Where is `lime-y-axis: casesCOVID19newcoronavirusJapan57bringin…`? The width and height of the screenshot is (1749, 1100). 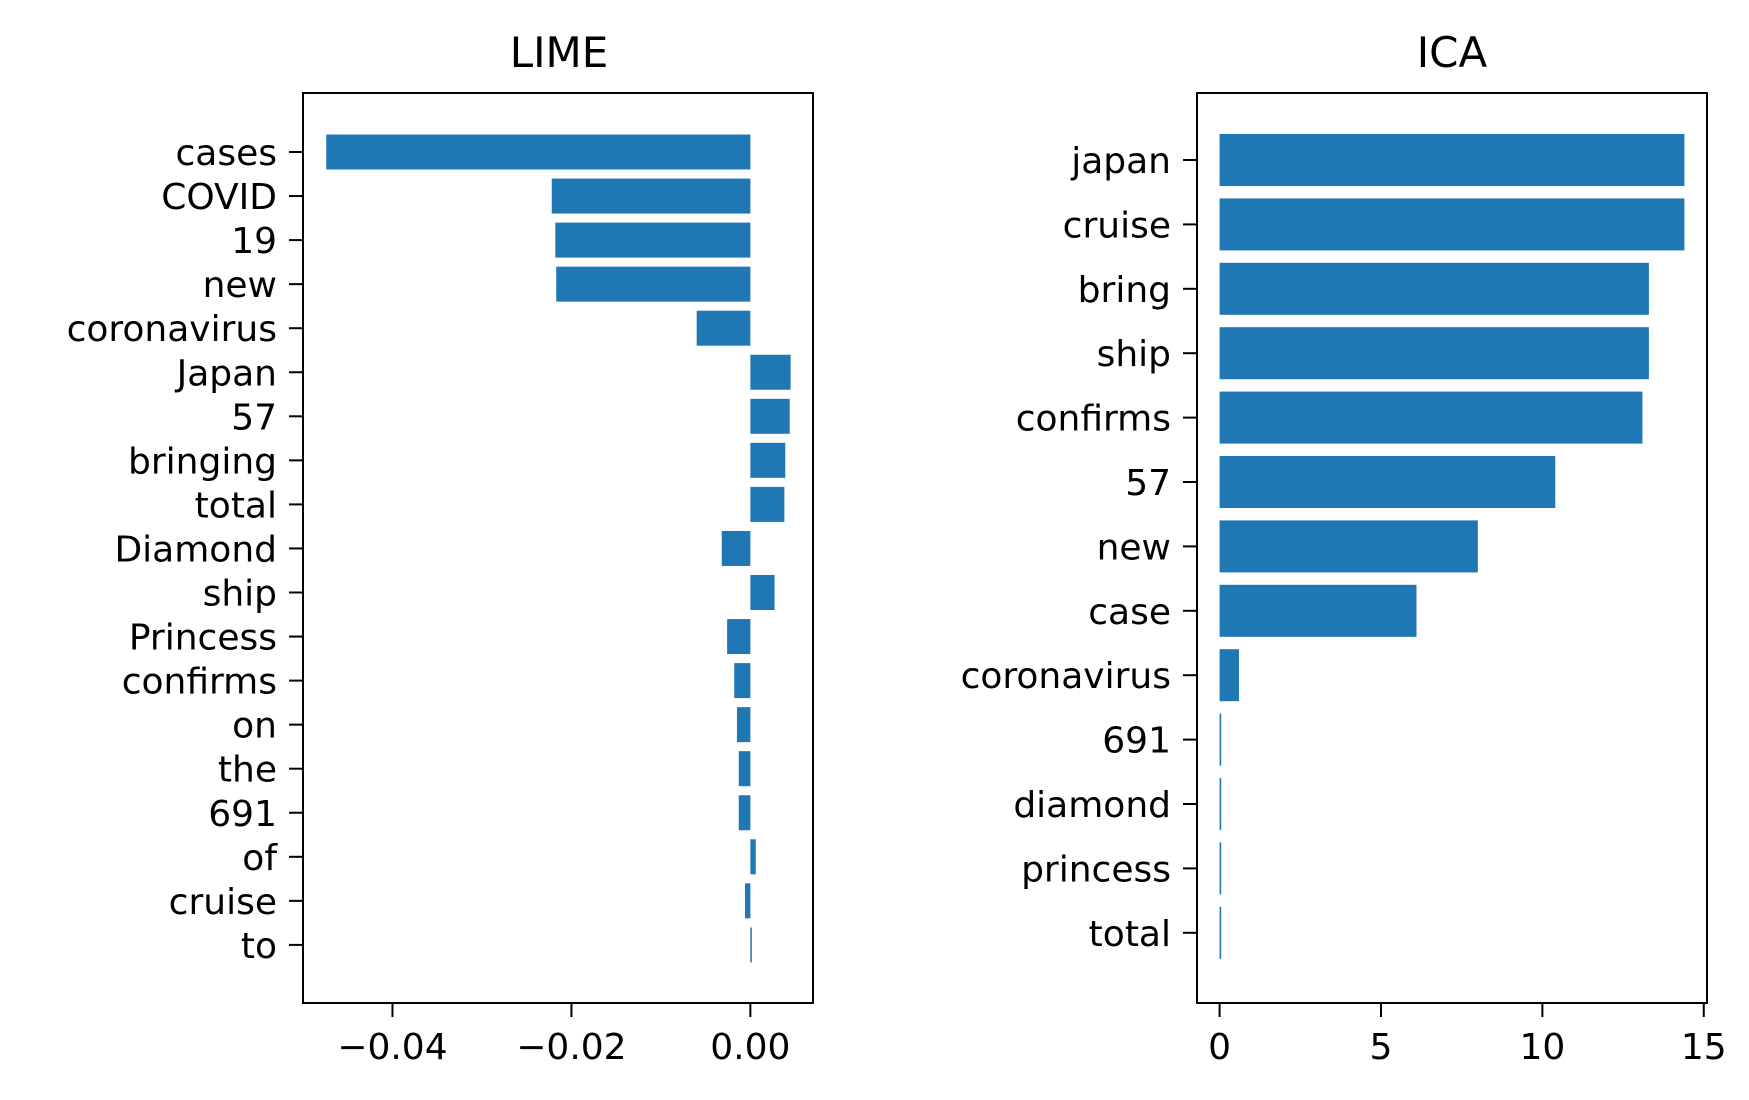 lime-y-axis: casesCOVID19newcoronavirusJapan57bringin… is located at coordinates (185, 550).